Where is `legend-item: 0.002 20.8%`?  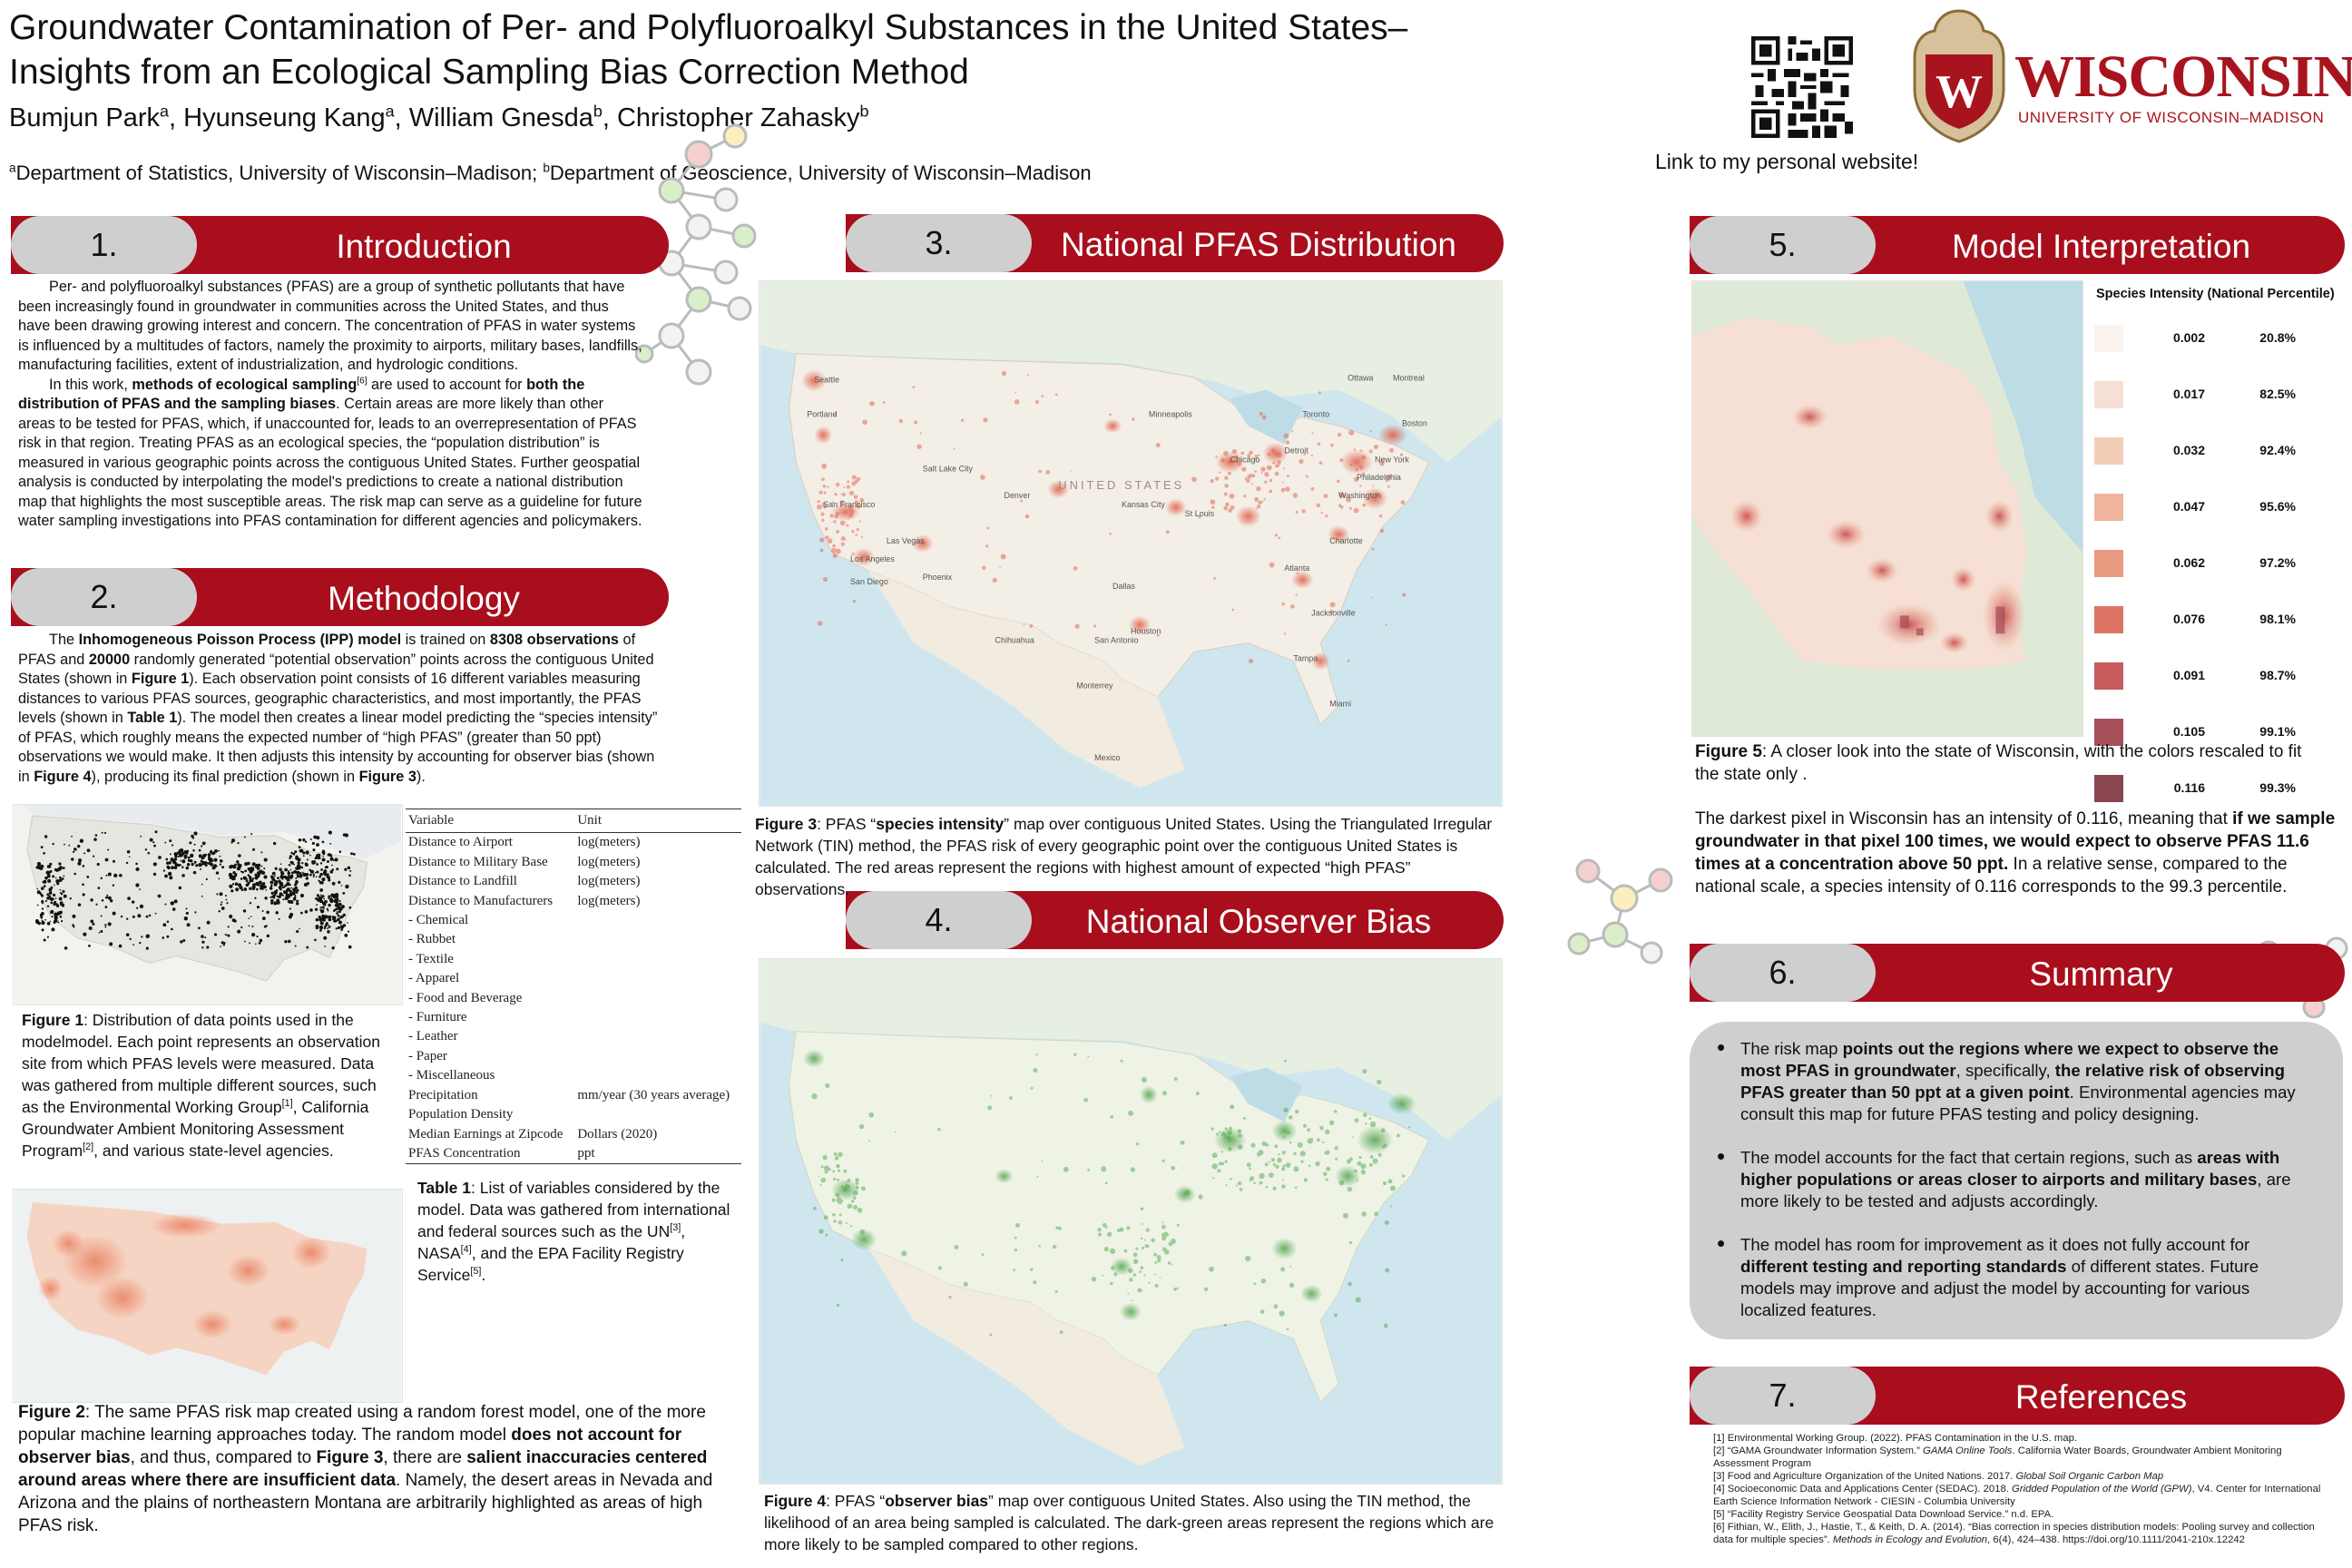 legend-item: 0.002 20.8% is located at coordinates (2216, 338).